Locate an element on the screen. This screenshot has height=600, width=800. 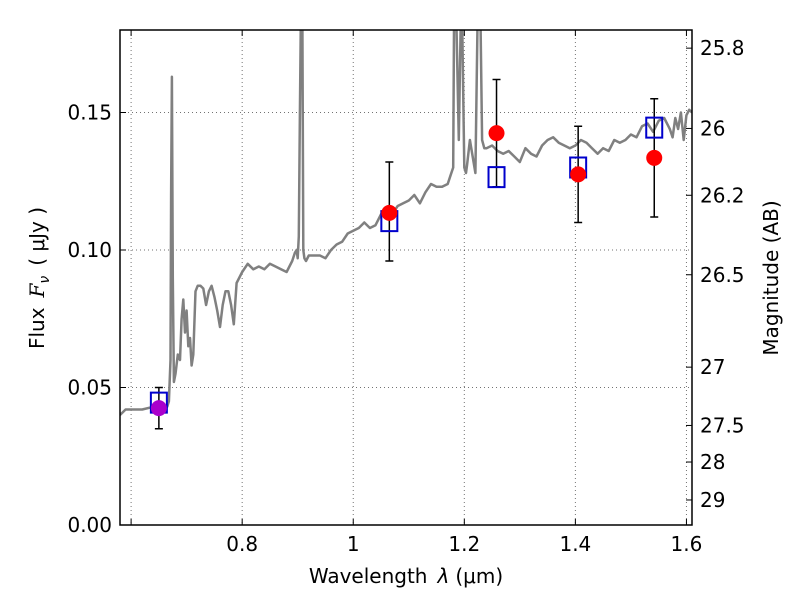
y-tick-label: 0.10 is located at coordinates (89, 250).